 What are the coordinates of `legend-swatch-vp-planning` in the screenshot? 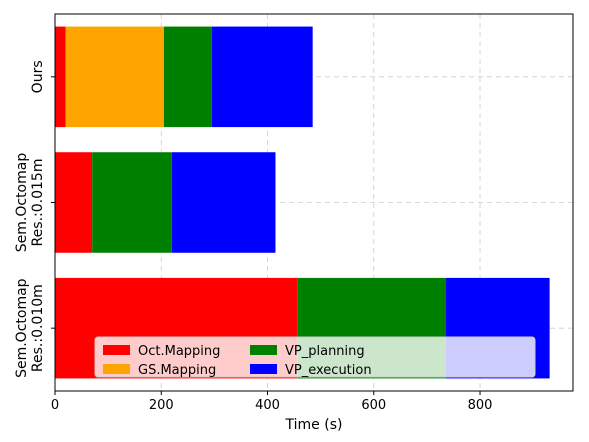 It's located at (263, 350).